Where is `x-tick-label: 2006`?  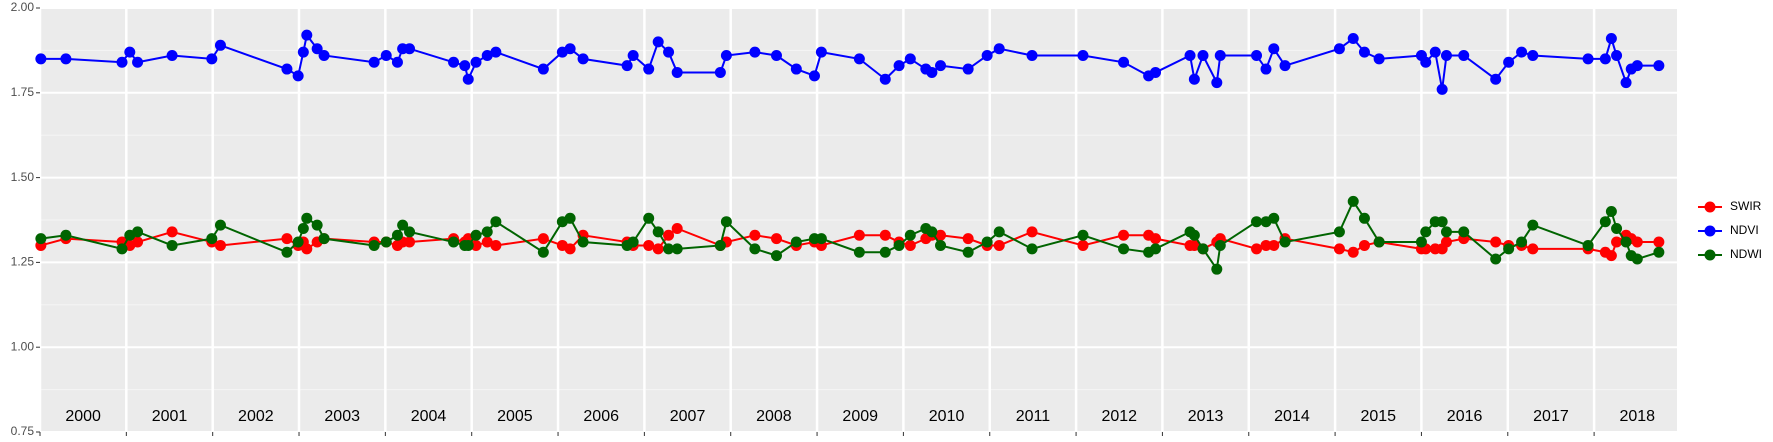 x-tick-label: 2006 is located at coordinates (601, 416).